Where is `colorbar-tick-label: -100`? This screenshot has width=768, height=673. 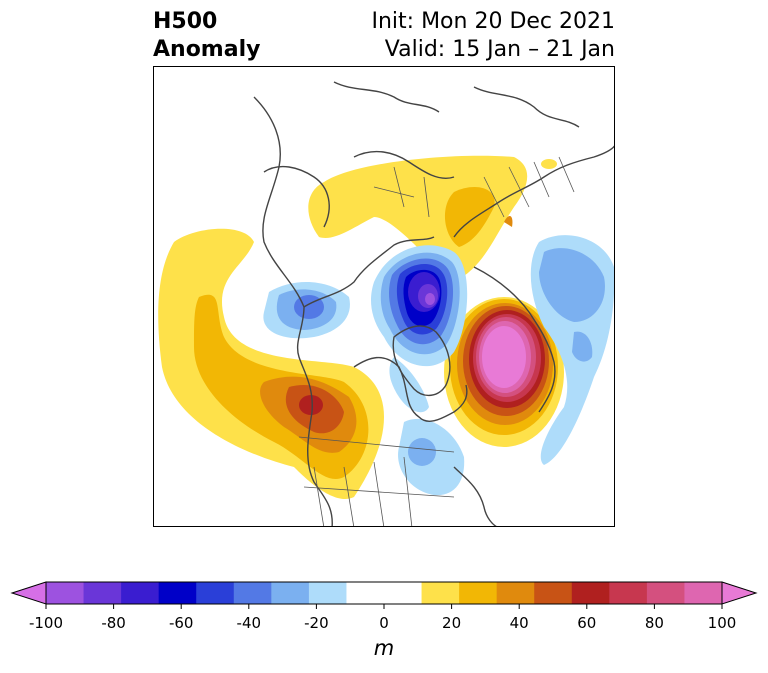
colorbar-tick-label: -100 is located at coordinates (46, 623).